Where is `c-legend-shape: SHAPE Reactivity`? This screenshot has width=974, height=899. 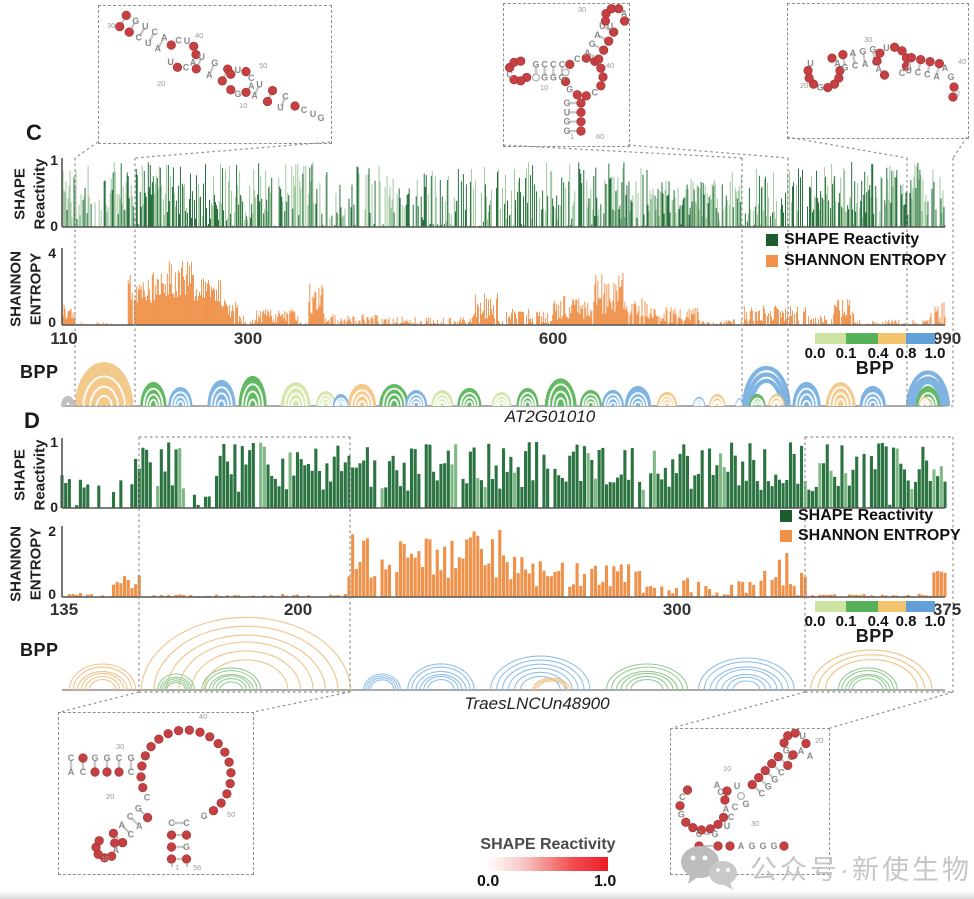 c-legend-shape: SHAPE Reactivity is located at coordinates (842, 240).